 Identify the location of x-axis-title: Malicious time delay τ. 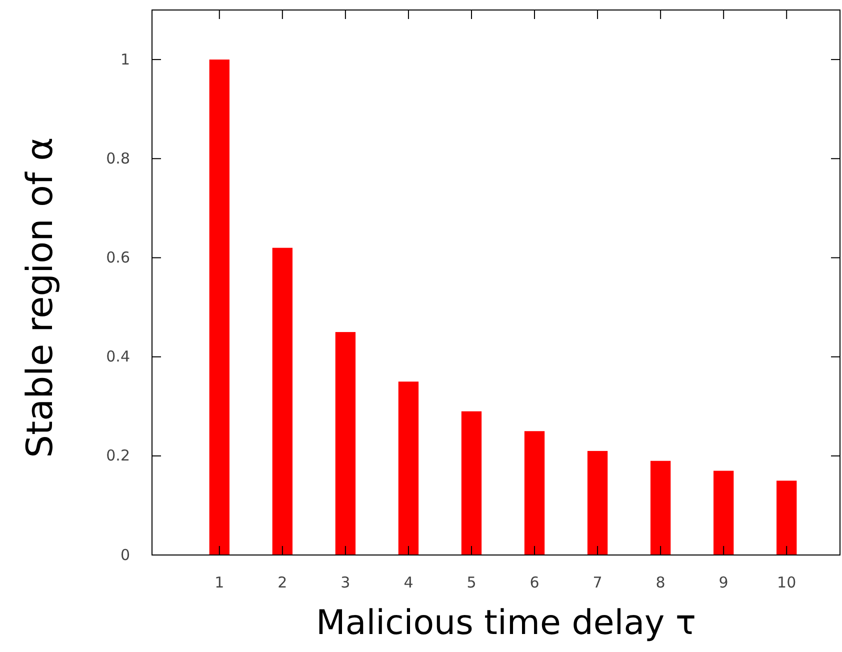
(506, 623).